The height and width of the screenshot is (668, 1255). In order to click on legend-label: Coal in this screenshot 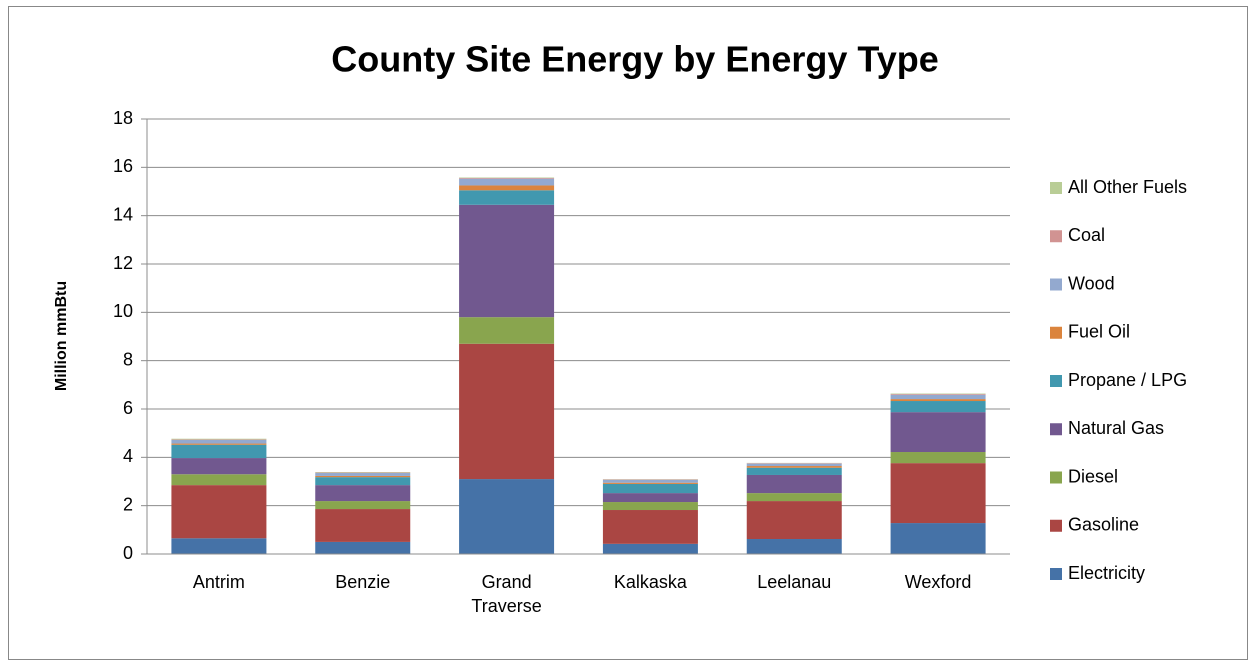, I will do `click(1086, 235)`.